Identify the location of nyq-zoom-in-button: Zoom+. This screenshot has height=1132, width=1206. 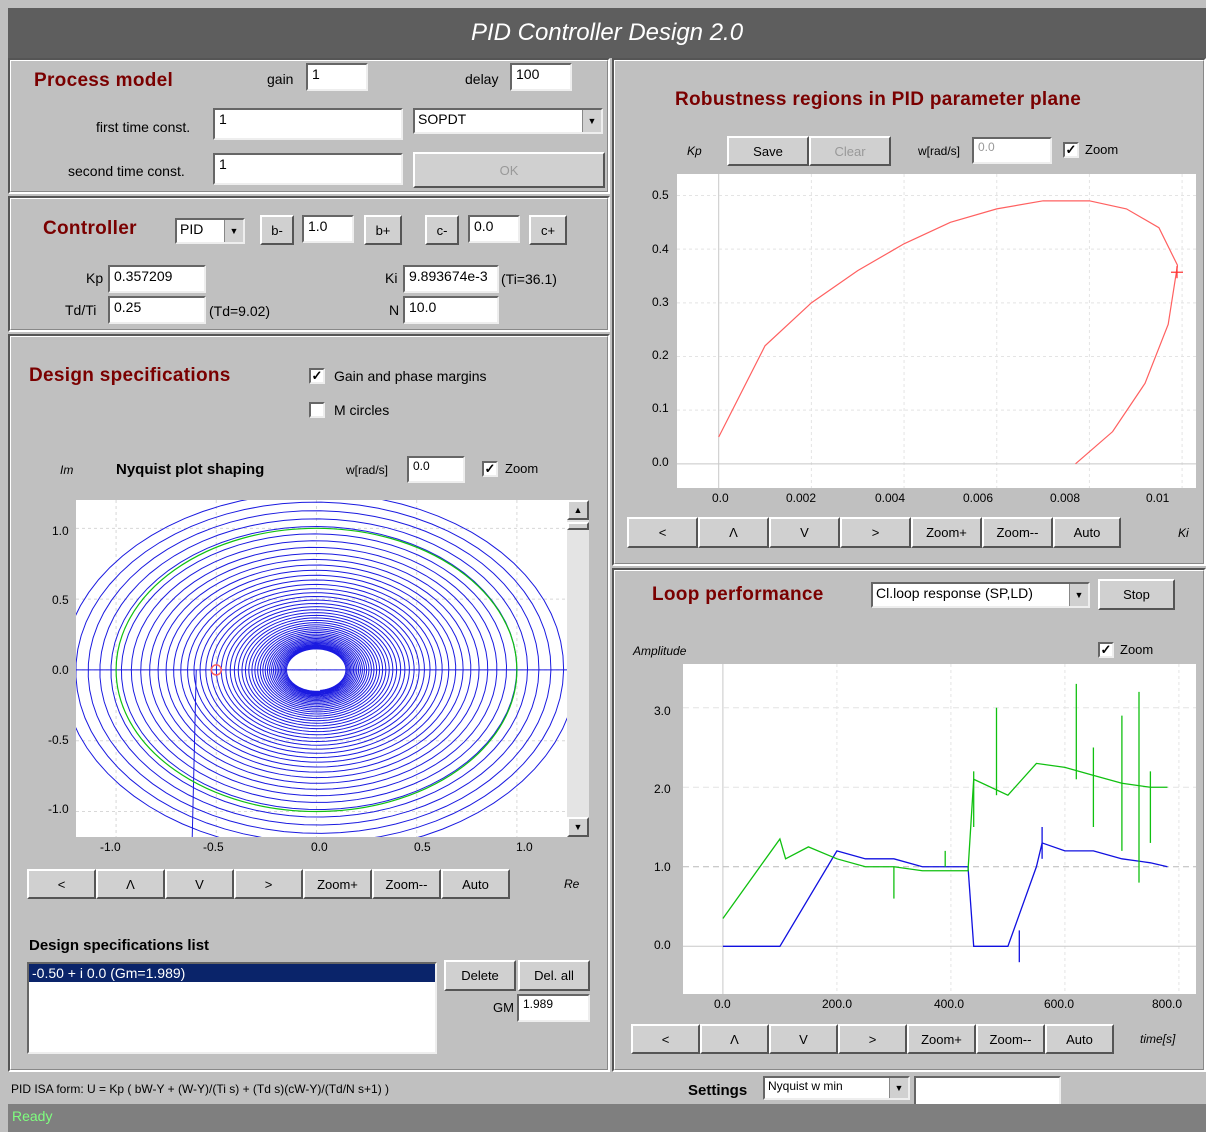
(337, 884).